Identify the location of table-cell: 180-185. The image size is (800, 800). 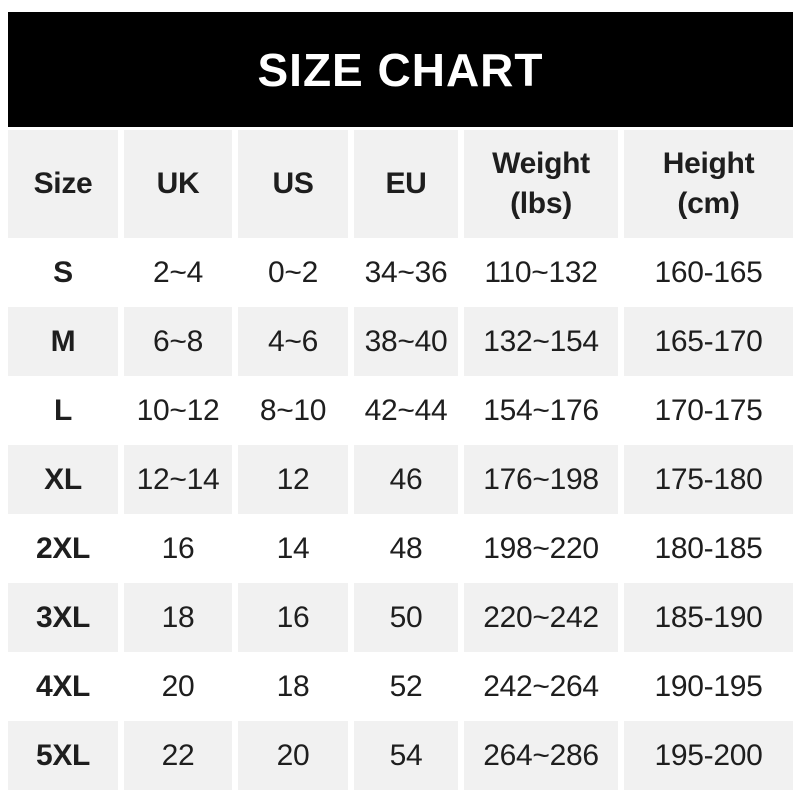
(708, 548).